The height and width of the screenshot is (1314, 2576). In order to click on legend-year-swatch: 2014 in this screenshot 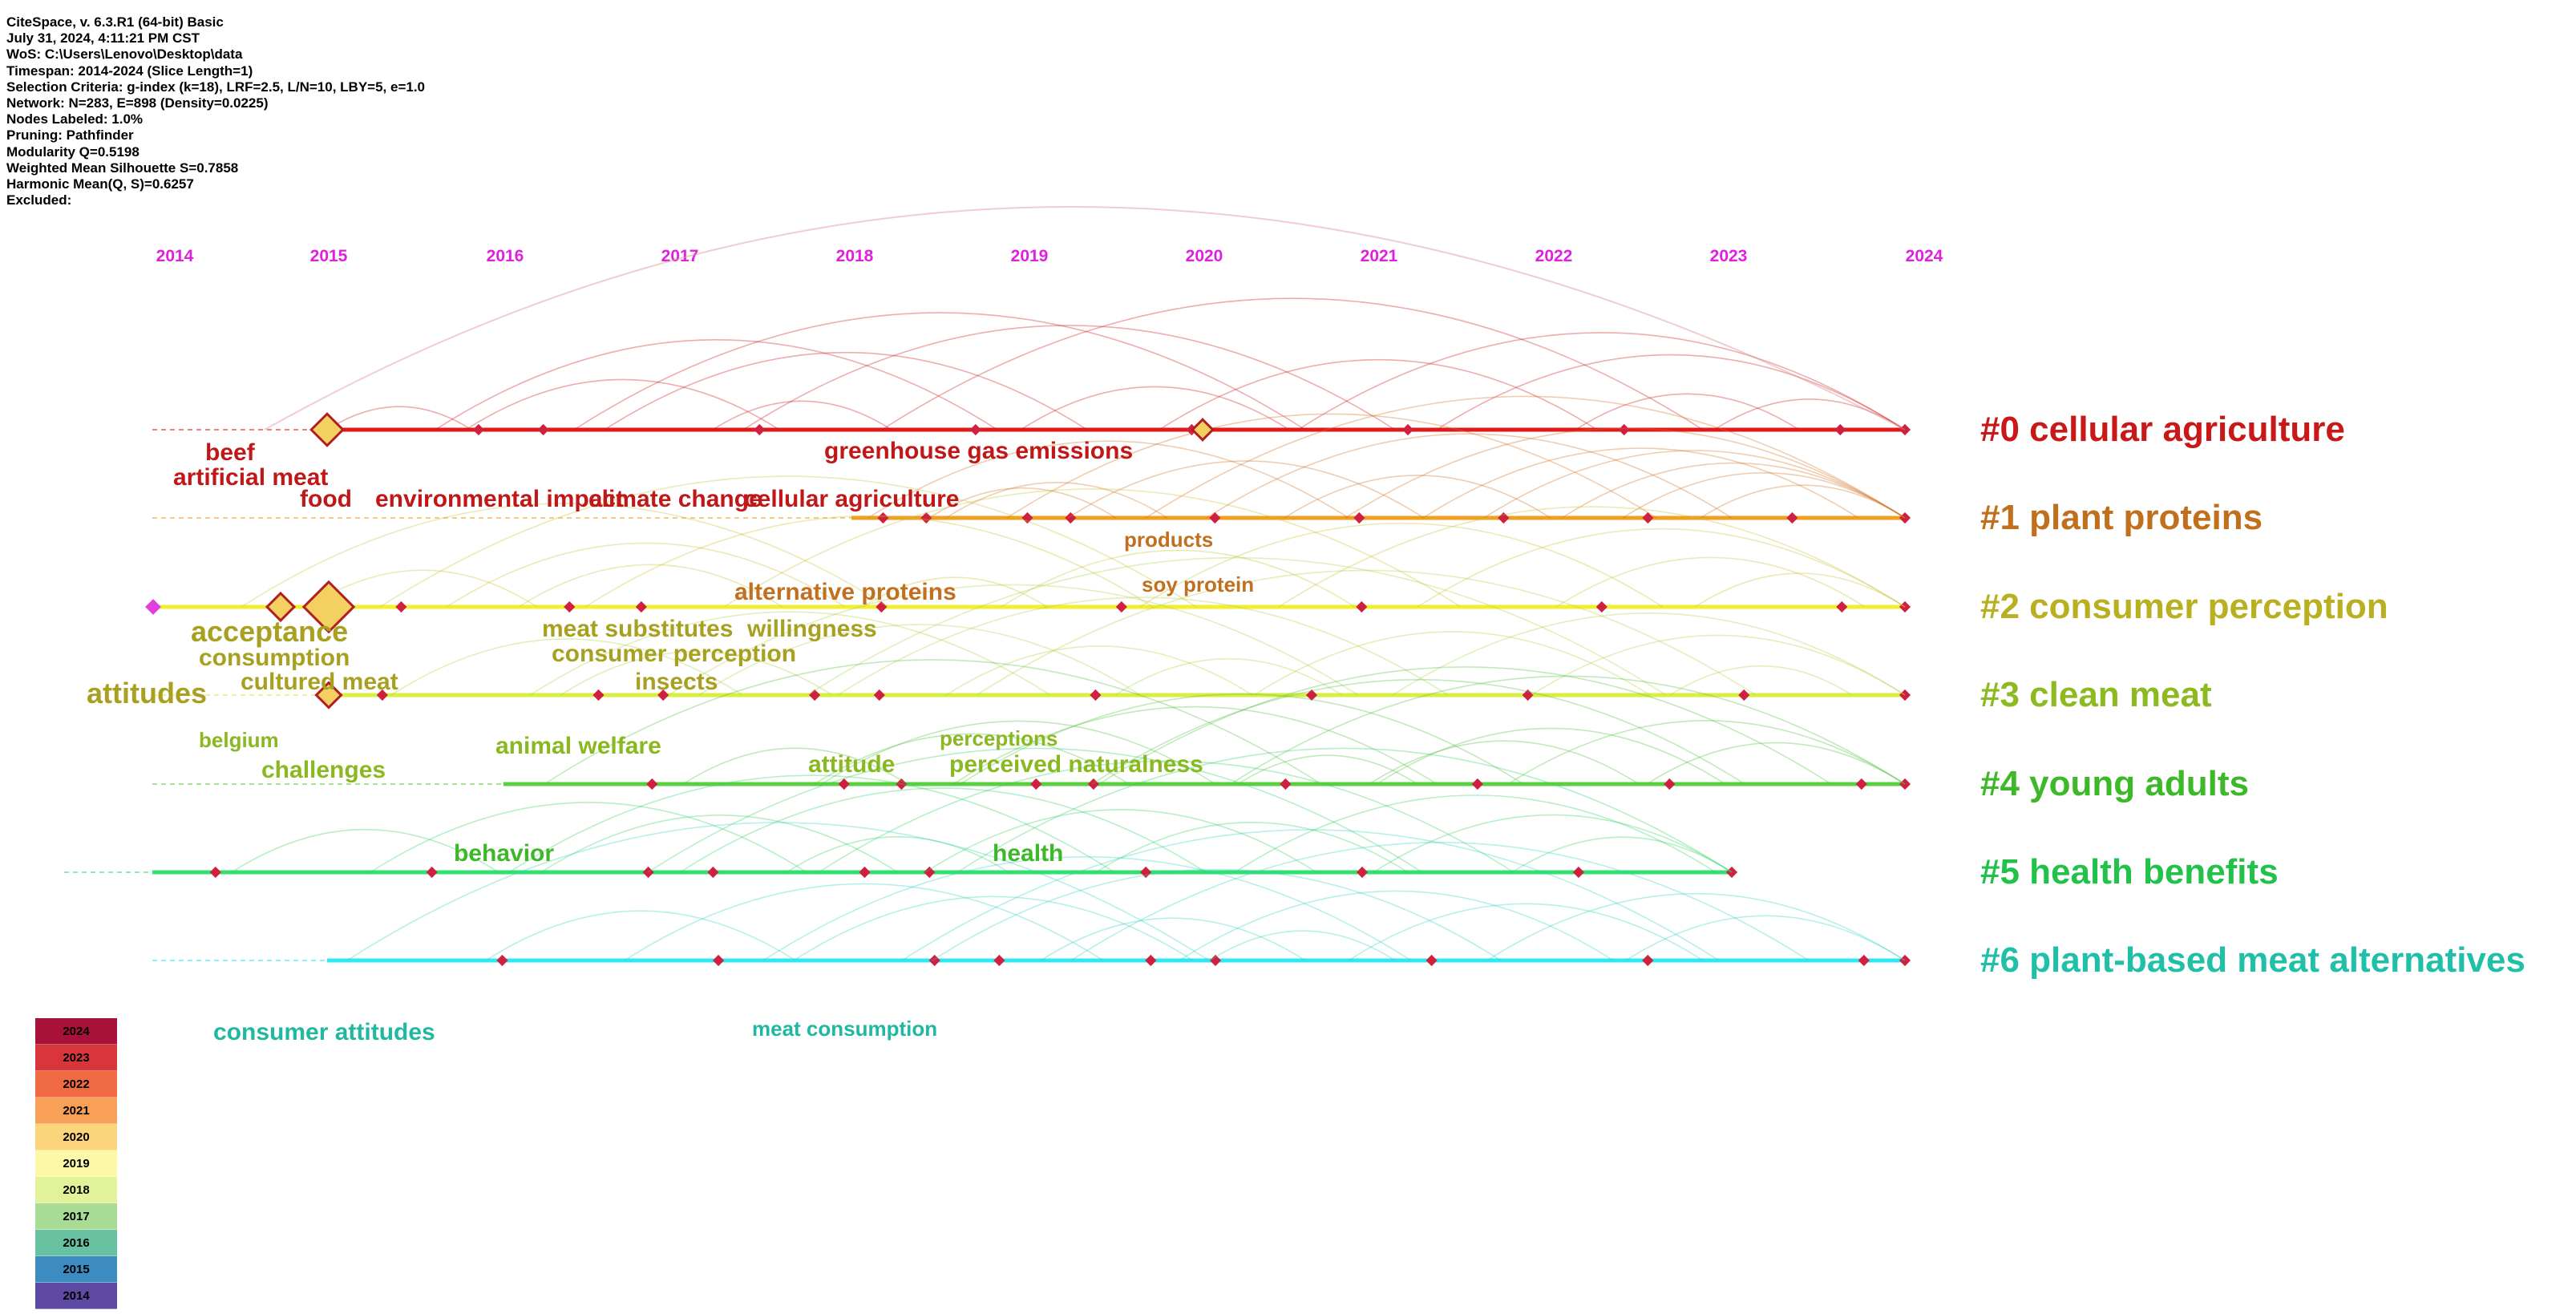, I will do `click(76, 1296)`.